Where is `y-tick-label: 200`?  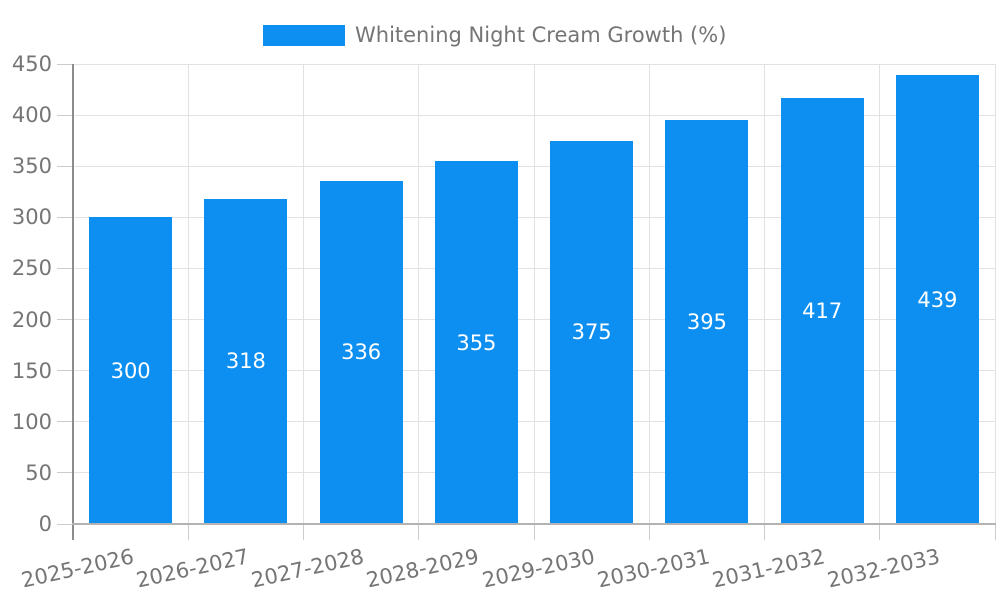
y-tick-label: 200 is located at coordinates (31, 319).